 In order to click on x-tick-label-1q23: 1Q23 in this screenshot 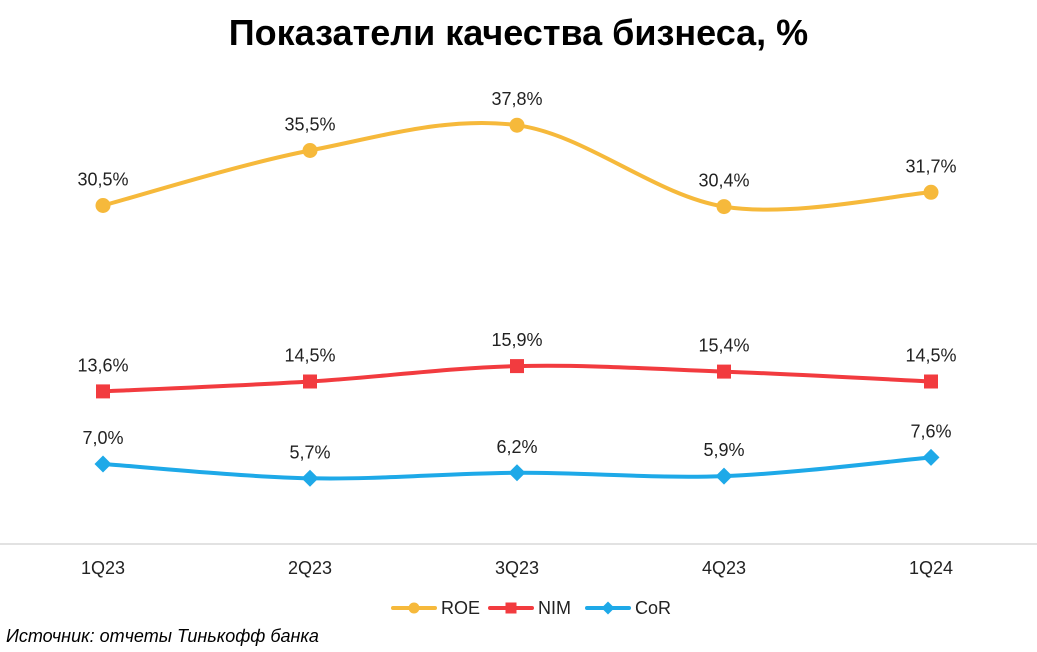, I will do `click(103, 568)`.